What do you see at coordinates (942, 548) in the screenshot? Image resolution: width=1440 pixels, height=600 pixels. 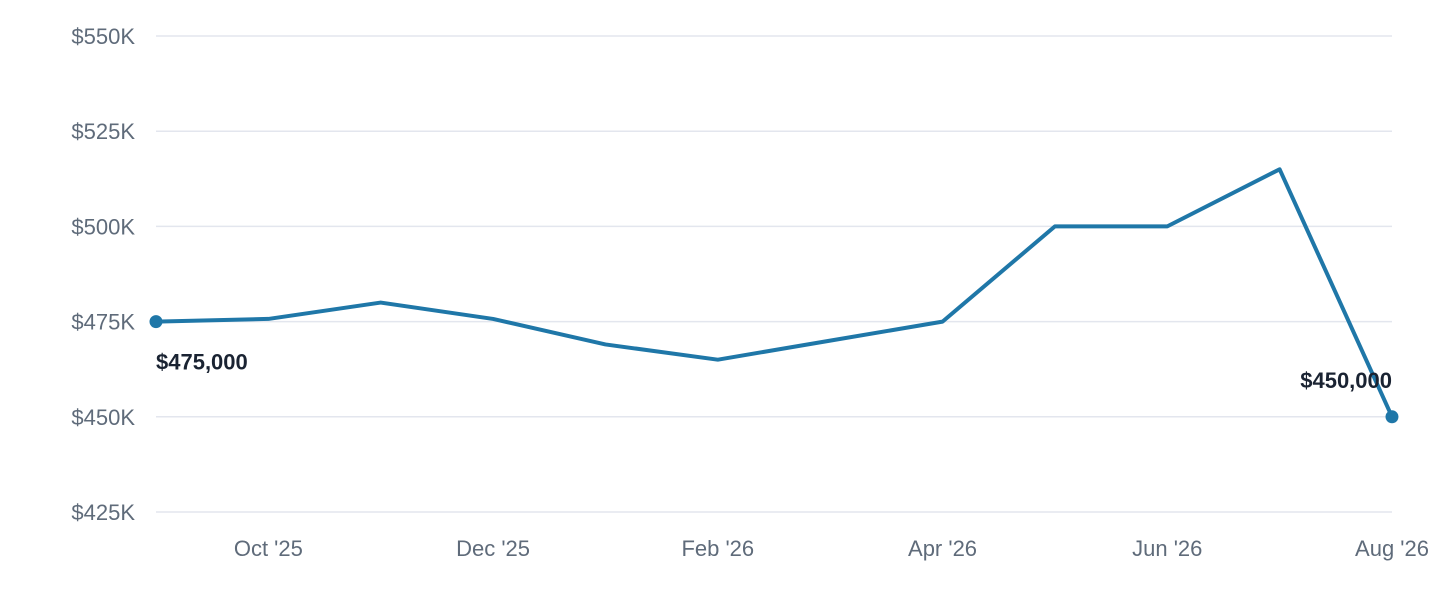 I see `x-tick-label: Apr '26` at bounding box center [942, 548].